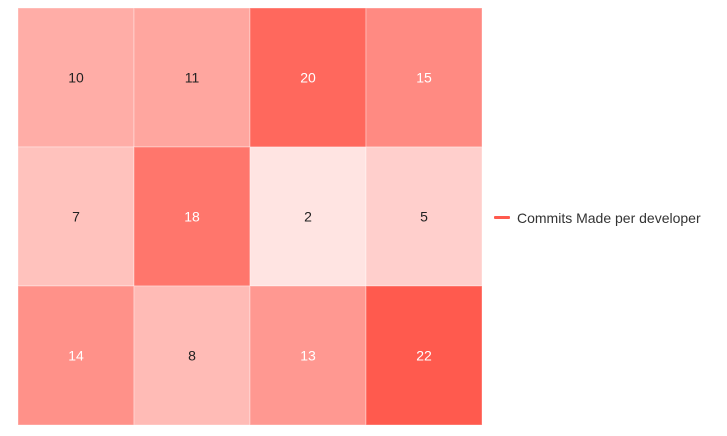 The image size is (727, 436). I want to click on heatmap-cell-r3-c1, so click(76, 355).